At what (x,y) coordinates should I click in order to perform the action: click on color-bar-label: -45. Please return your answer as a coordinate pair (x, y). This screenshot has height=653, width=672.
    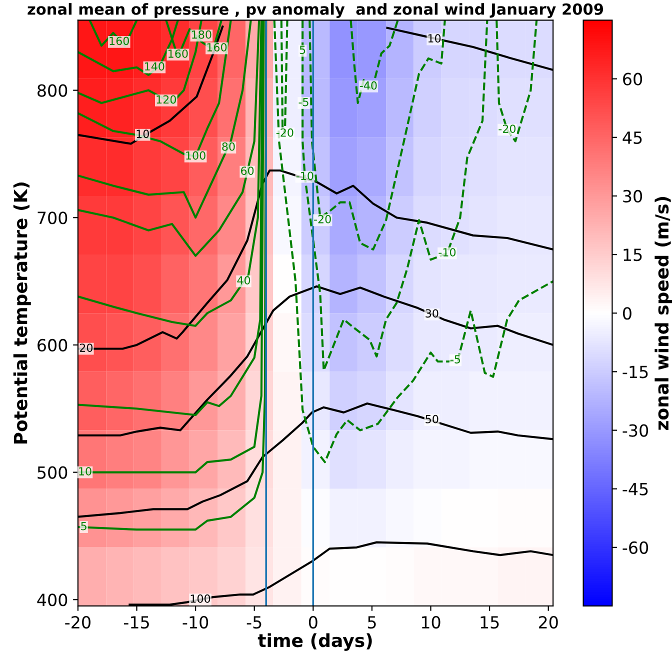
    Looking at the image, I should click on (635, 489).